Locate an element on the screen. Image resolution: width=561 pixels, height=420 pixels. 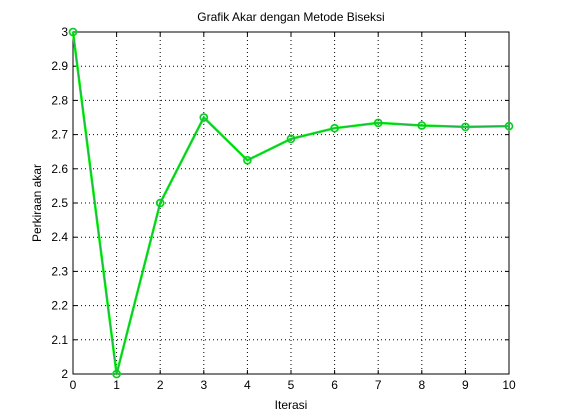
x-tick-label: 10 is located at coordinates (509, 385).